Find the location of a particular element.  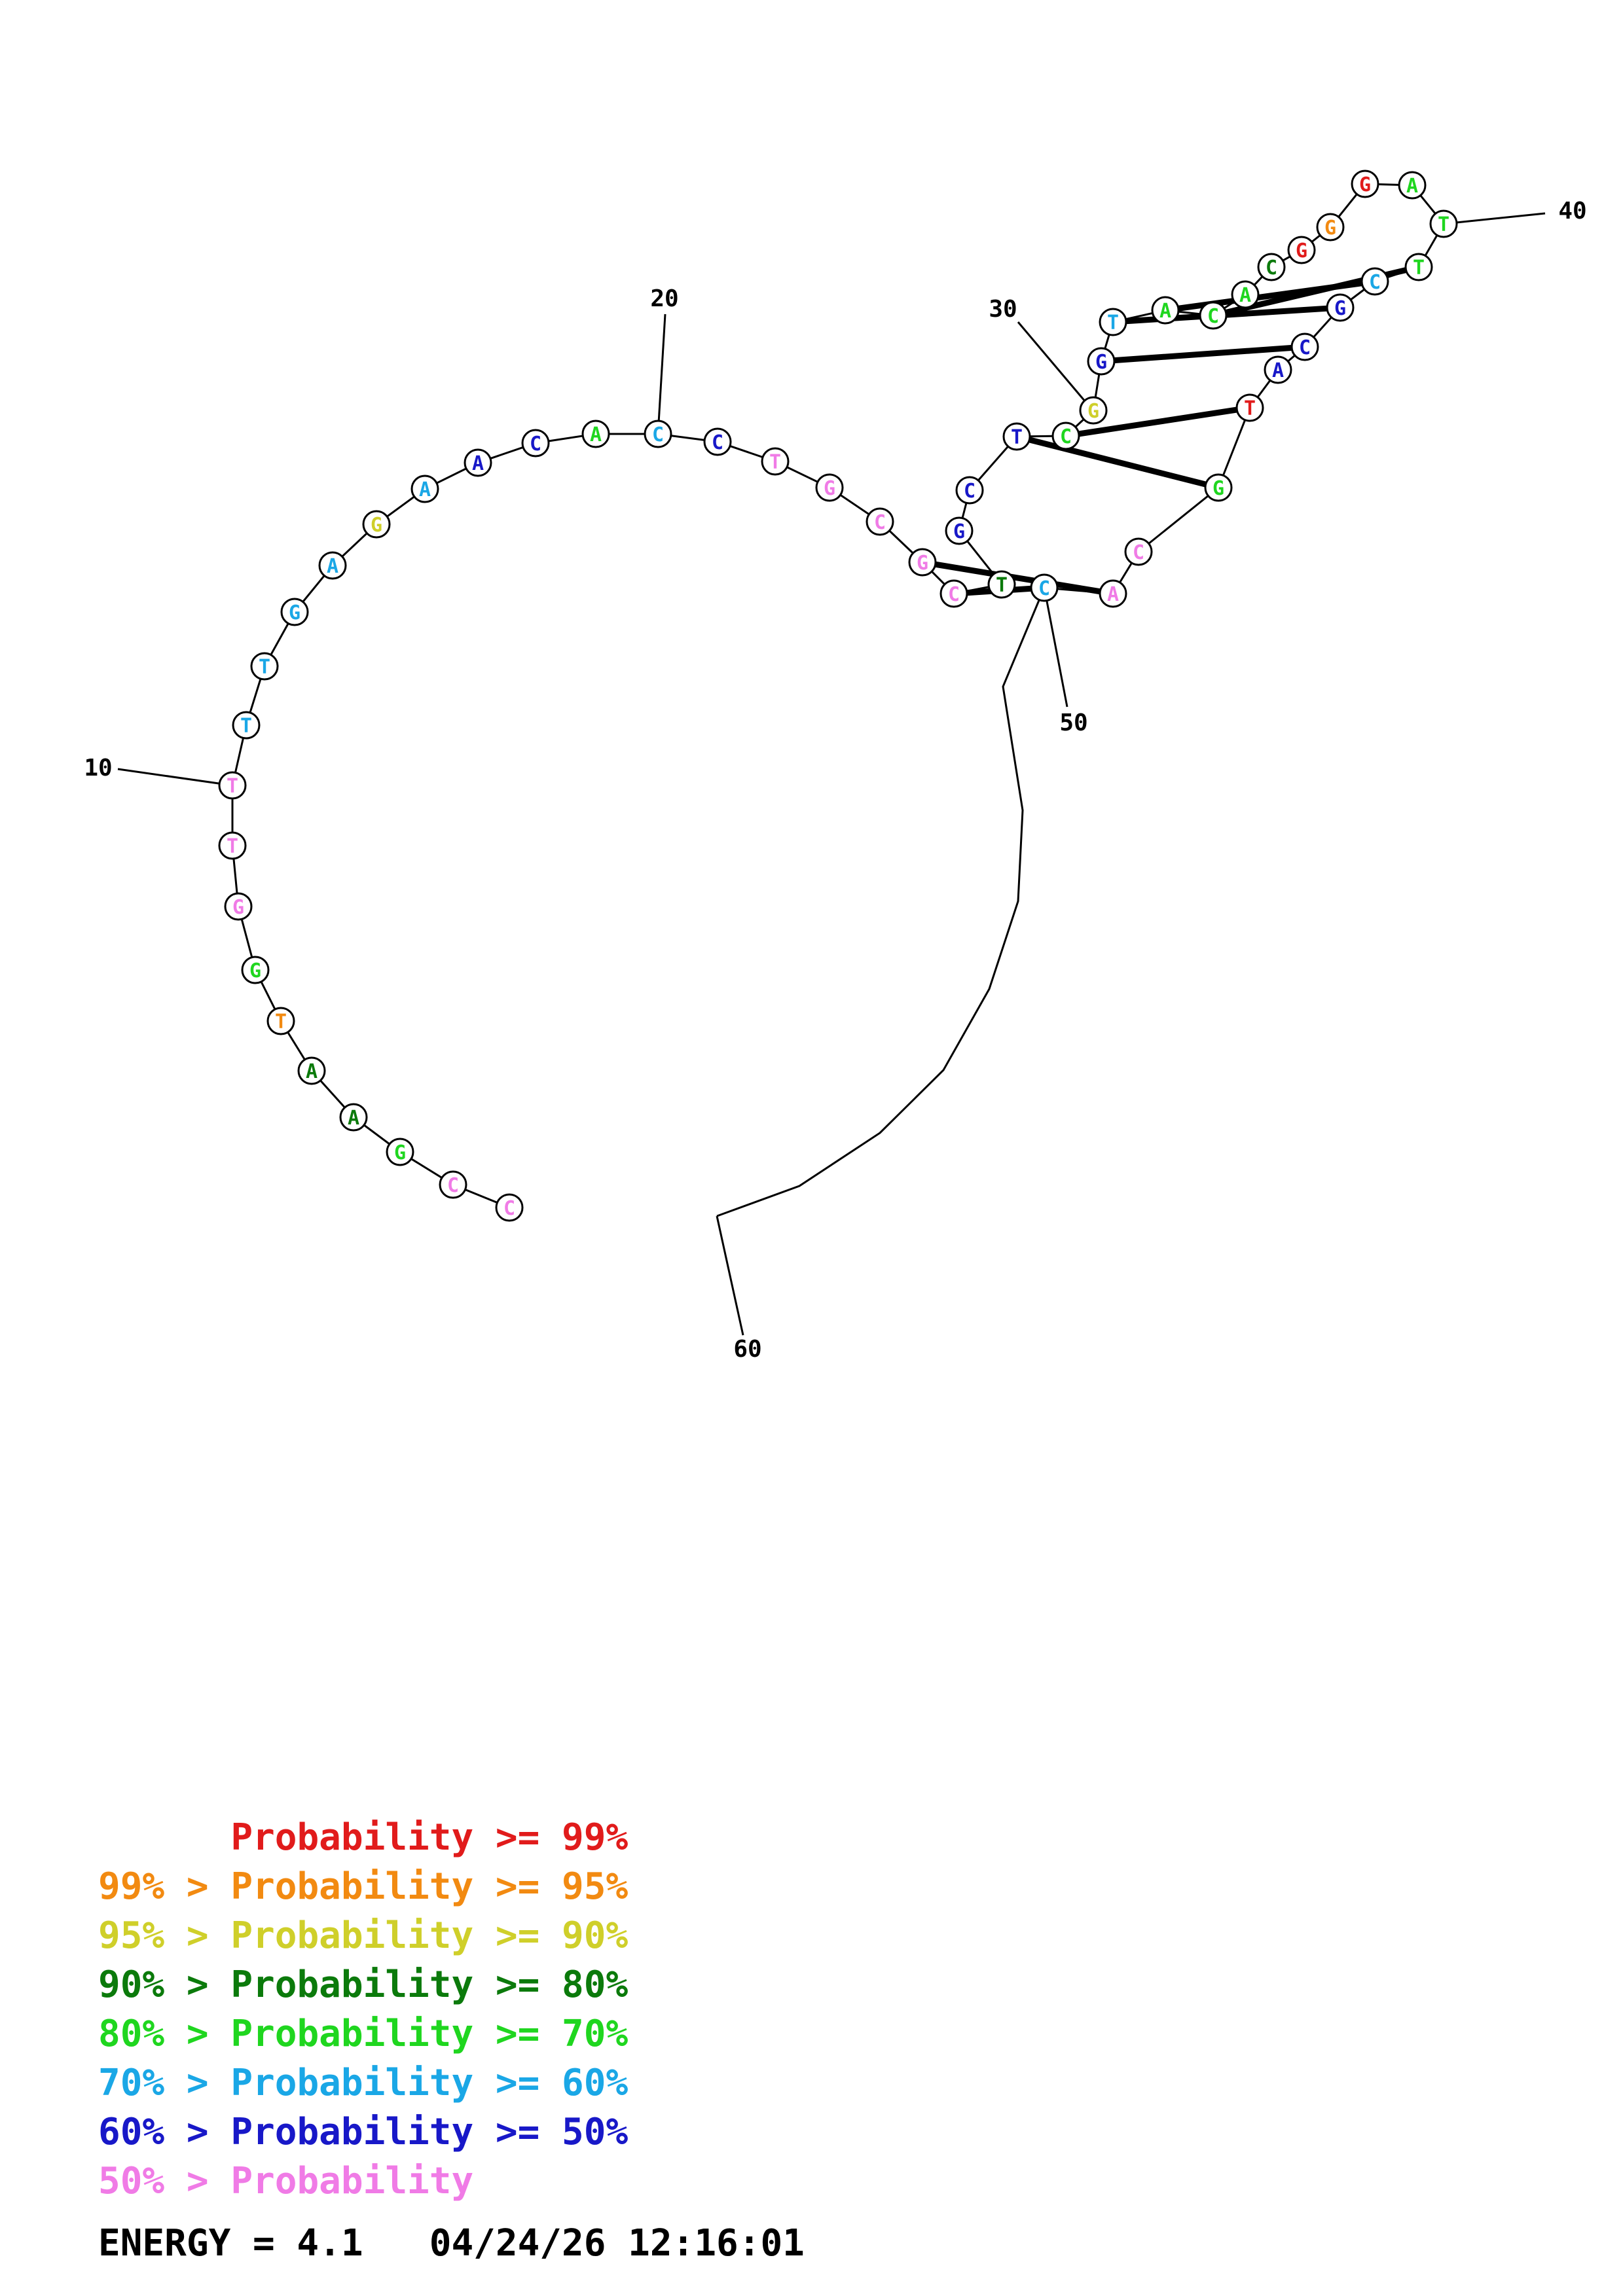

legend-prefix: 60% is located at coordinates (131, 2132).